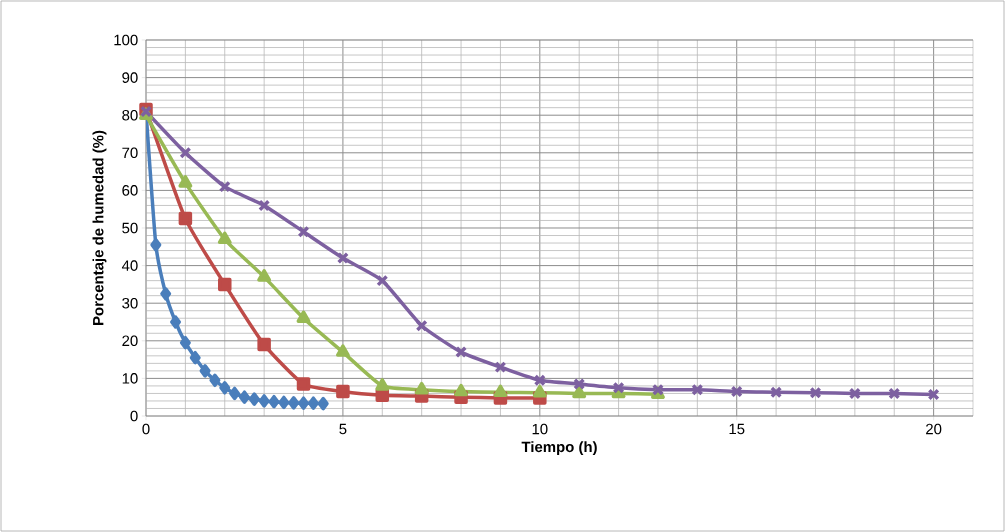 This screenshot has width=1005, height=532. I want to click on x-tick-label: 10, so click(540, 429).